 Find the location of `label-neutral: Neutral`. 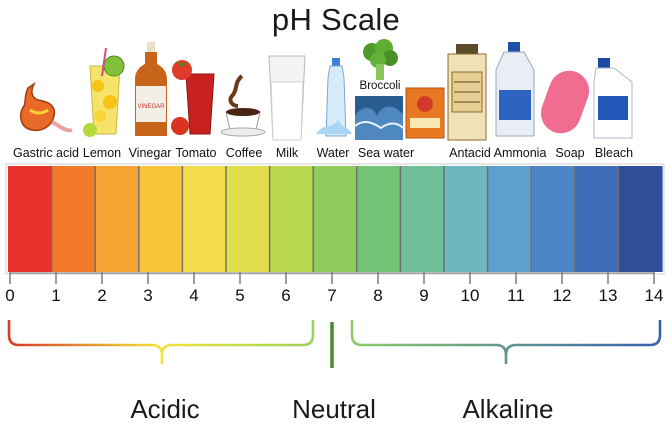

label-neutral: Neutral is located at coordinates (334, 409).